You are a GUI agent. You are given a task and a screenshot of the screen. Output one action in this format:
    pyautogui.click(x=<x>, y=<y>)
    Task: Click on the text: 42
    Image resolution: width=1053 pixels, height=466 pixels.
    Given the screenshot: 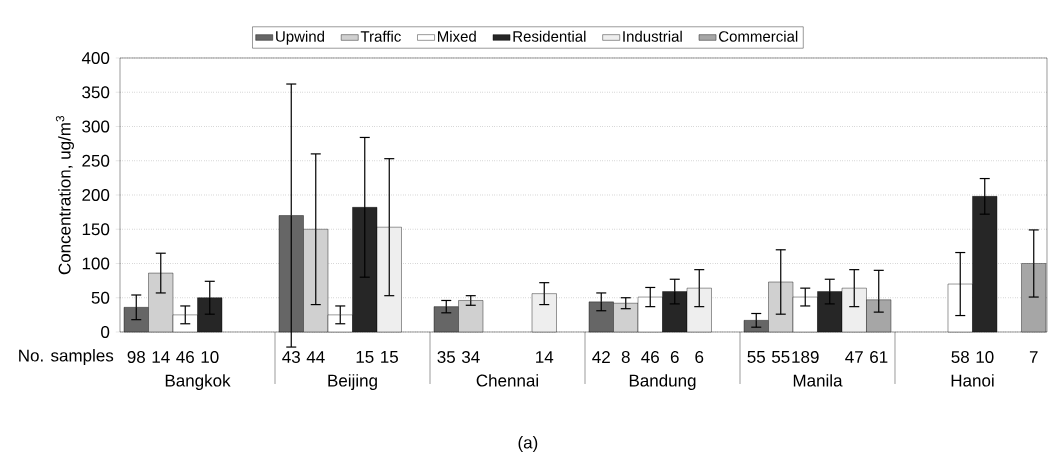 What is the action you would take?
    pyautogui.click(x=601, y=357)
    